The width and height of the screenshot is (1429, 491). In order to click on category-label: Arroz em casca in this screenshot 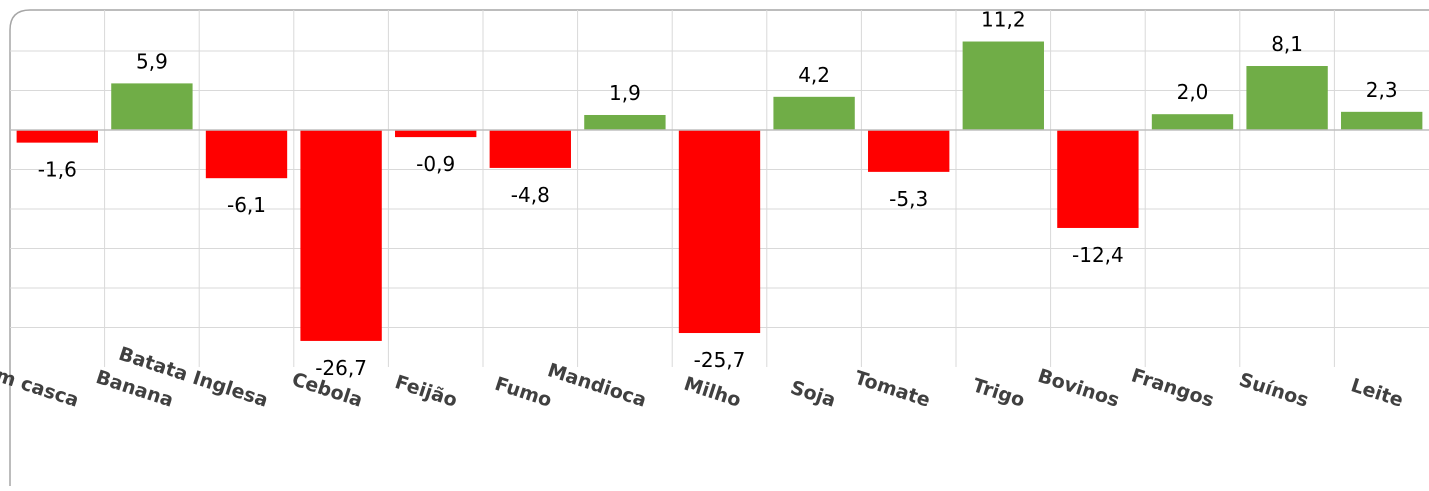, I will do `click(40, 375)`.